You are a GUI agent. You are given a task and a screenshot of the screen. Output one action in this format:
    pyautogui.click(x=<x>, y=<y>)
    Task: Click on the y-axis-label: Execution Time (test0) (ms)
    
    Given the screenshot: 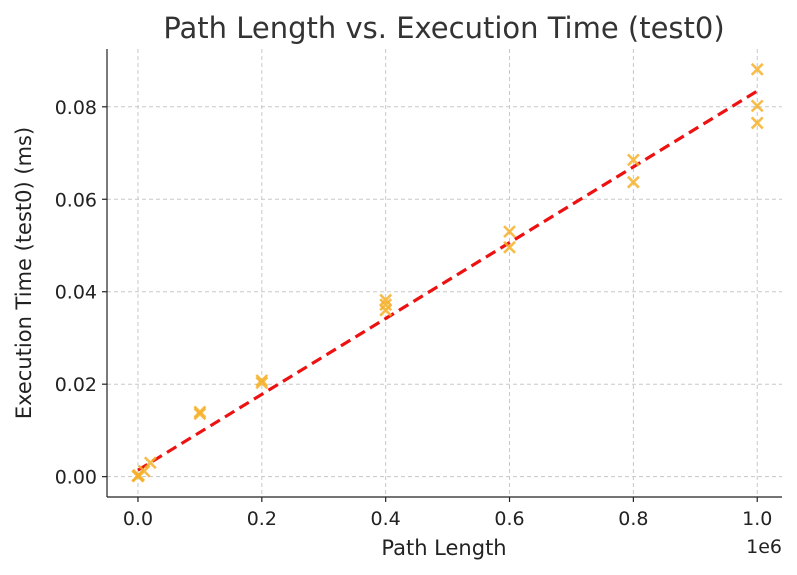 What is the action you would take?
    pyautogui.click(x=24, y=273)
    